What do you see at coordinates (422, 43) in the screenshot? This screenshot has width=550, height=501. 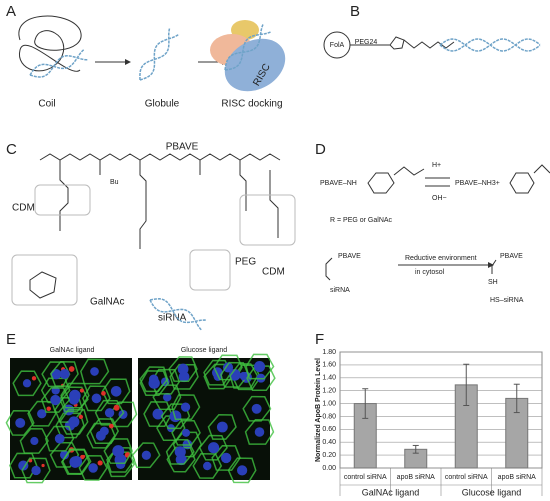 I see `linker` at bounding box center [422, 43].